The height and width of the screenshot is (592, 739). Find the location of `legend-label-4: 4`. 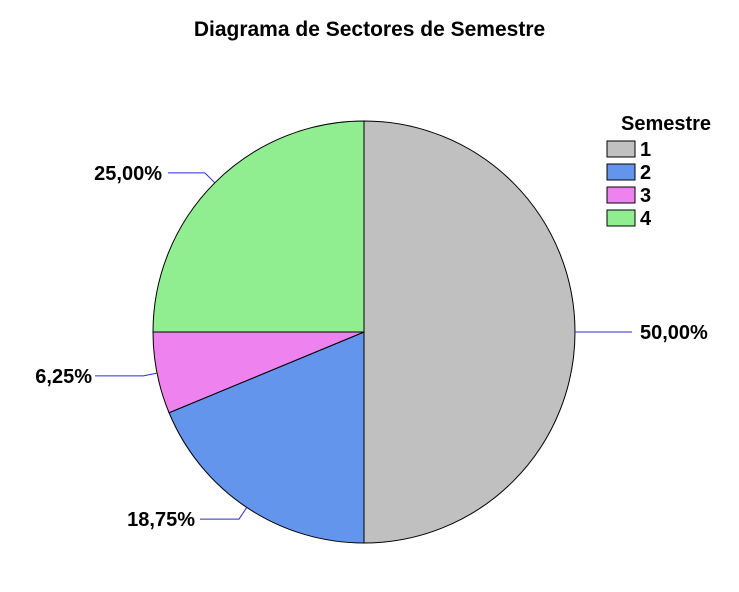

legend-label-4: 4 is located at coordinates (646, 219).